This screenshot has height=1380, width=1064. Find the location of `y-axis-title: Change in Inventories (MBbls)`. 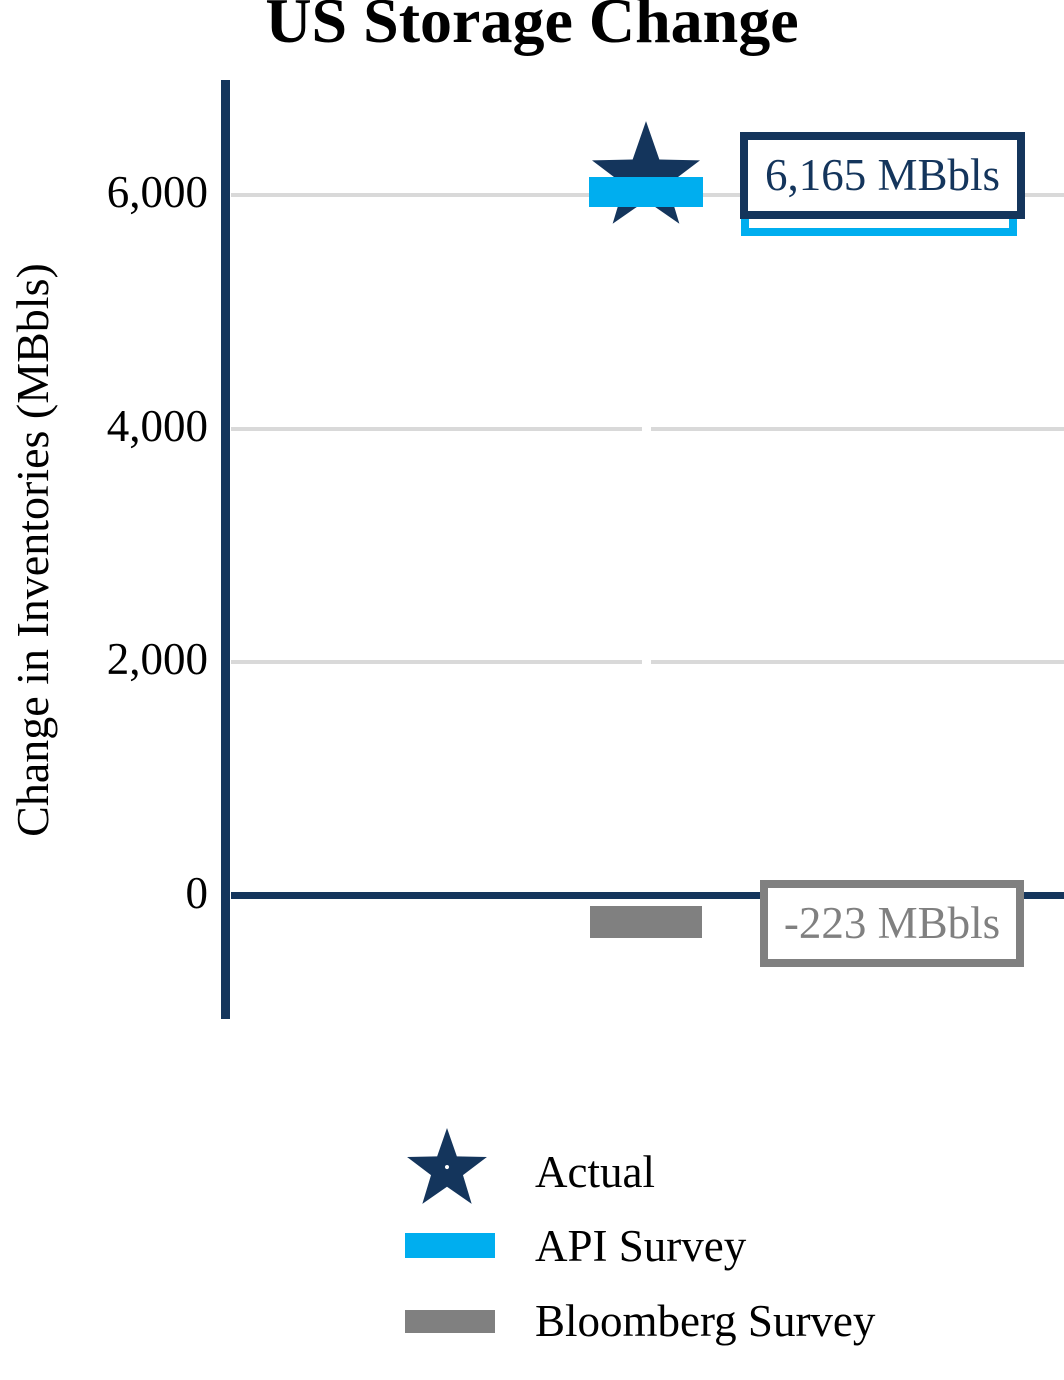

y-axis-title: Change in Inventories (MBbls) is located at coordinates (32, 550).